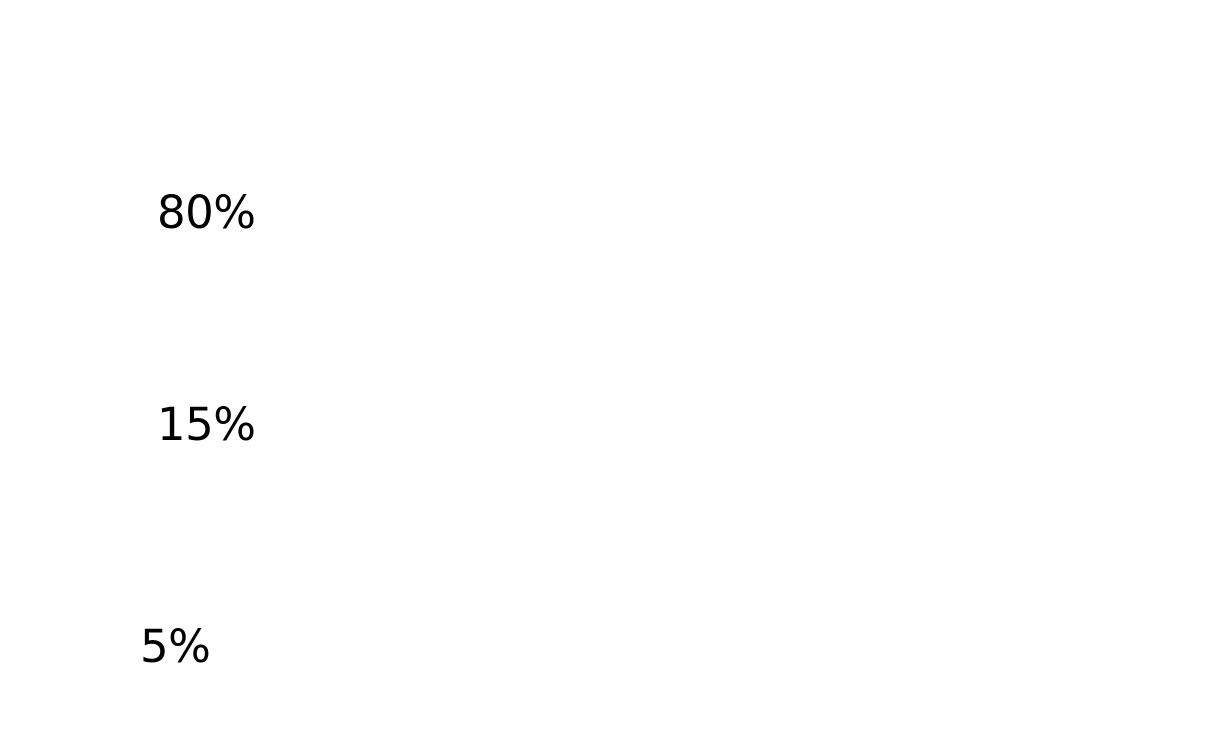  What do you see at coordinates (175, 646) in the screenshot?
I see `percentage-label-5: 5%` at bounding box center [175, 646].